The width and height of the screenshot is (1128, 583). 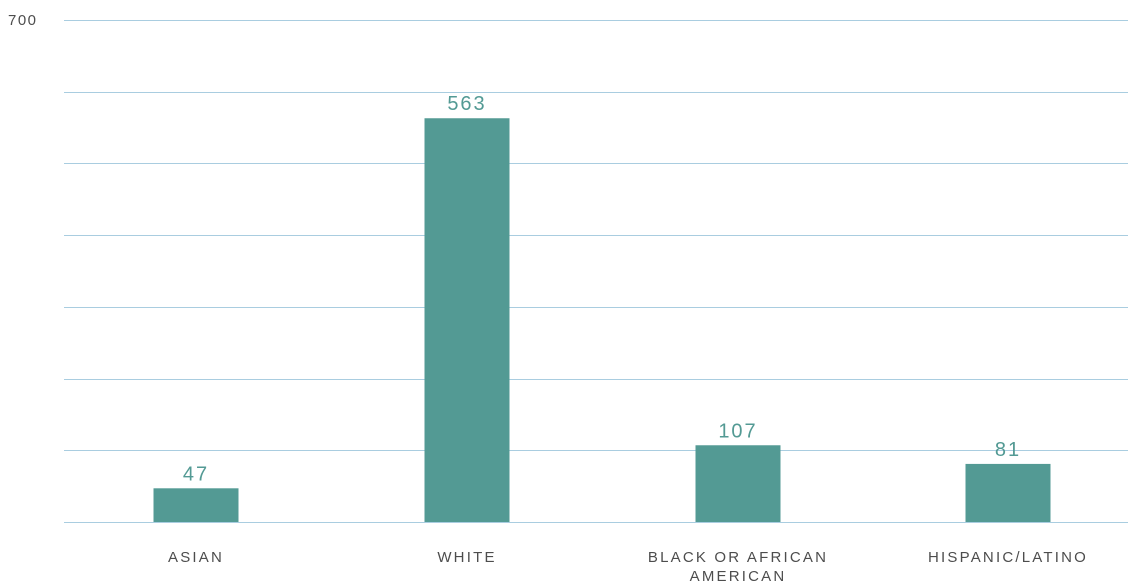 What do you see at coordinates (23, 20) in the screenshot?
I see `y-tick-label: 700` at bounding box center [23, 20].